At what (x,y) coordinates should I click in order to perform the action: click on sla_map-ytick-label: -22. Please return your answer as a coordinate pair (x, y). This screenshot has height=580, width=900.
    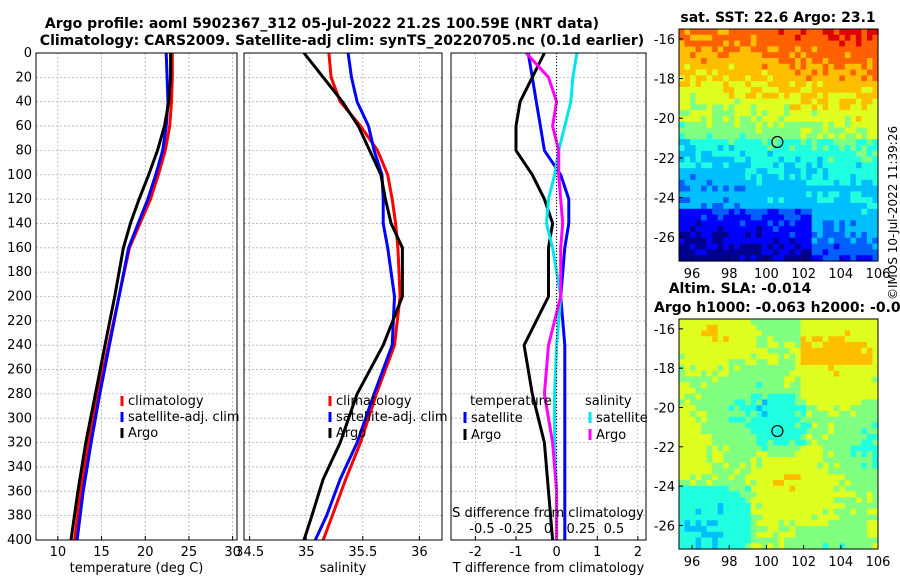
    Looking at the image, I should click on (664, 448).